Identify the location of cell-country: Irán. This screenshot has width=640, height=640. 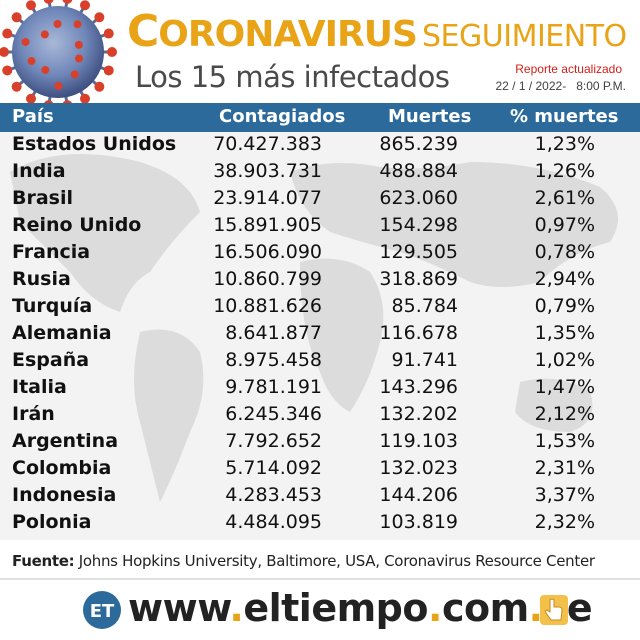
(33, 414).